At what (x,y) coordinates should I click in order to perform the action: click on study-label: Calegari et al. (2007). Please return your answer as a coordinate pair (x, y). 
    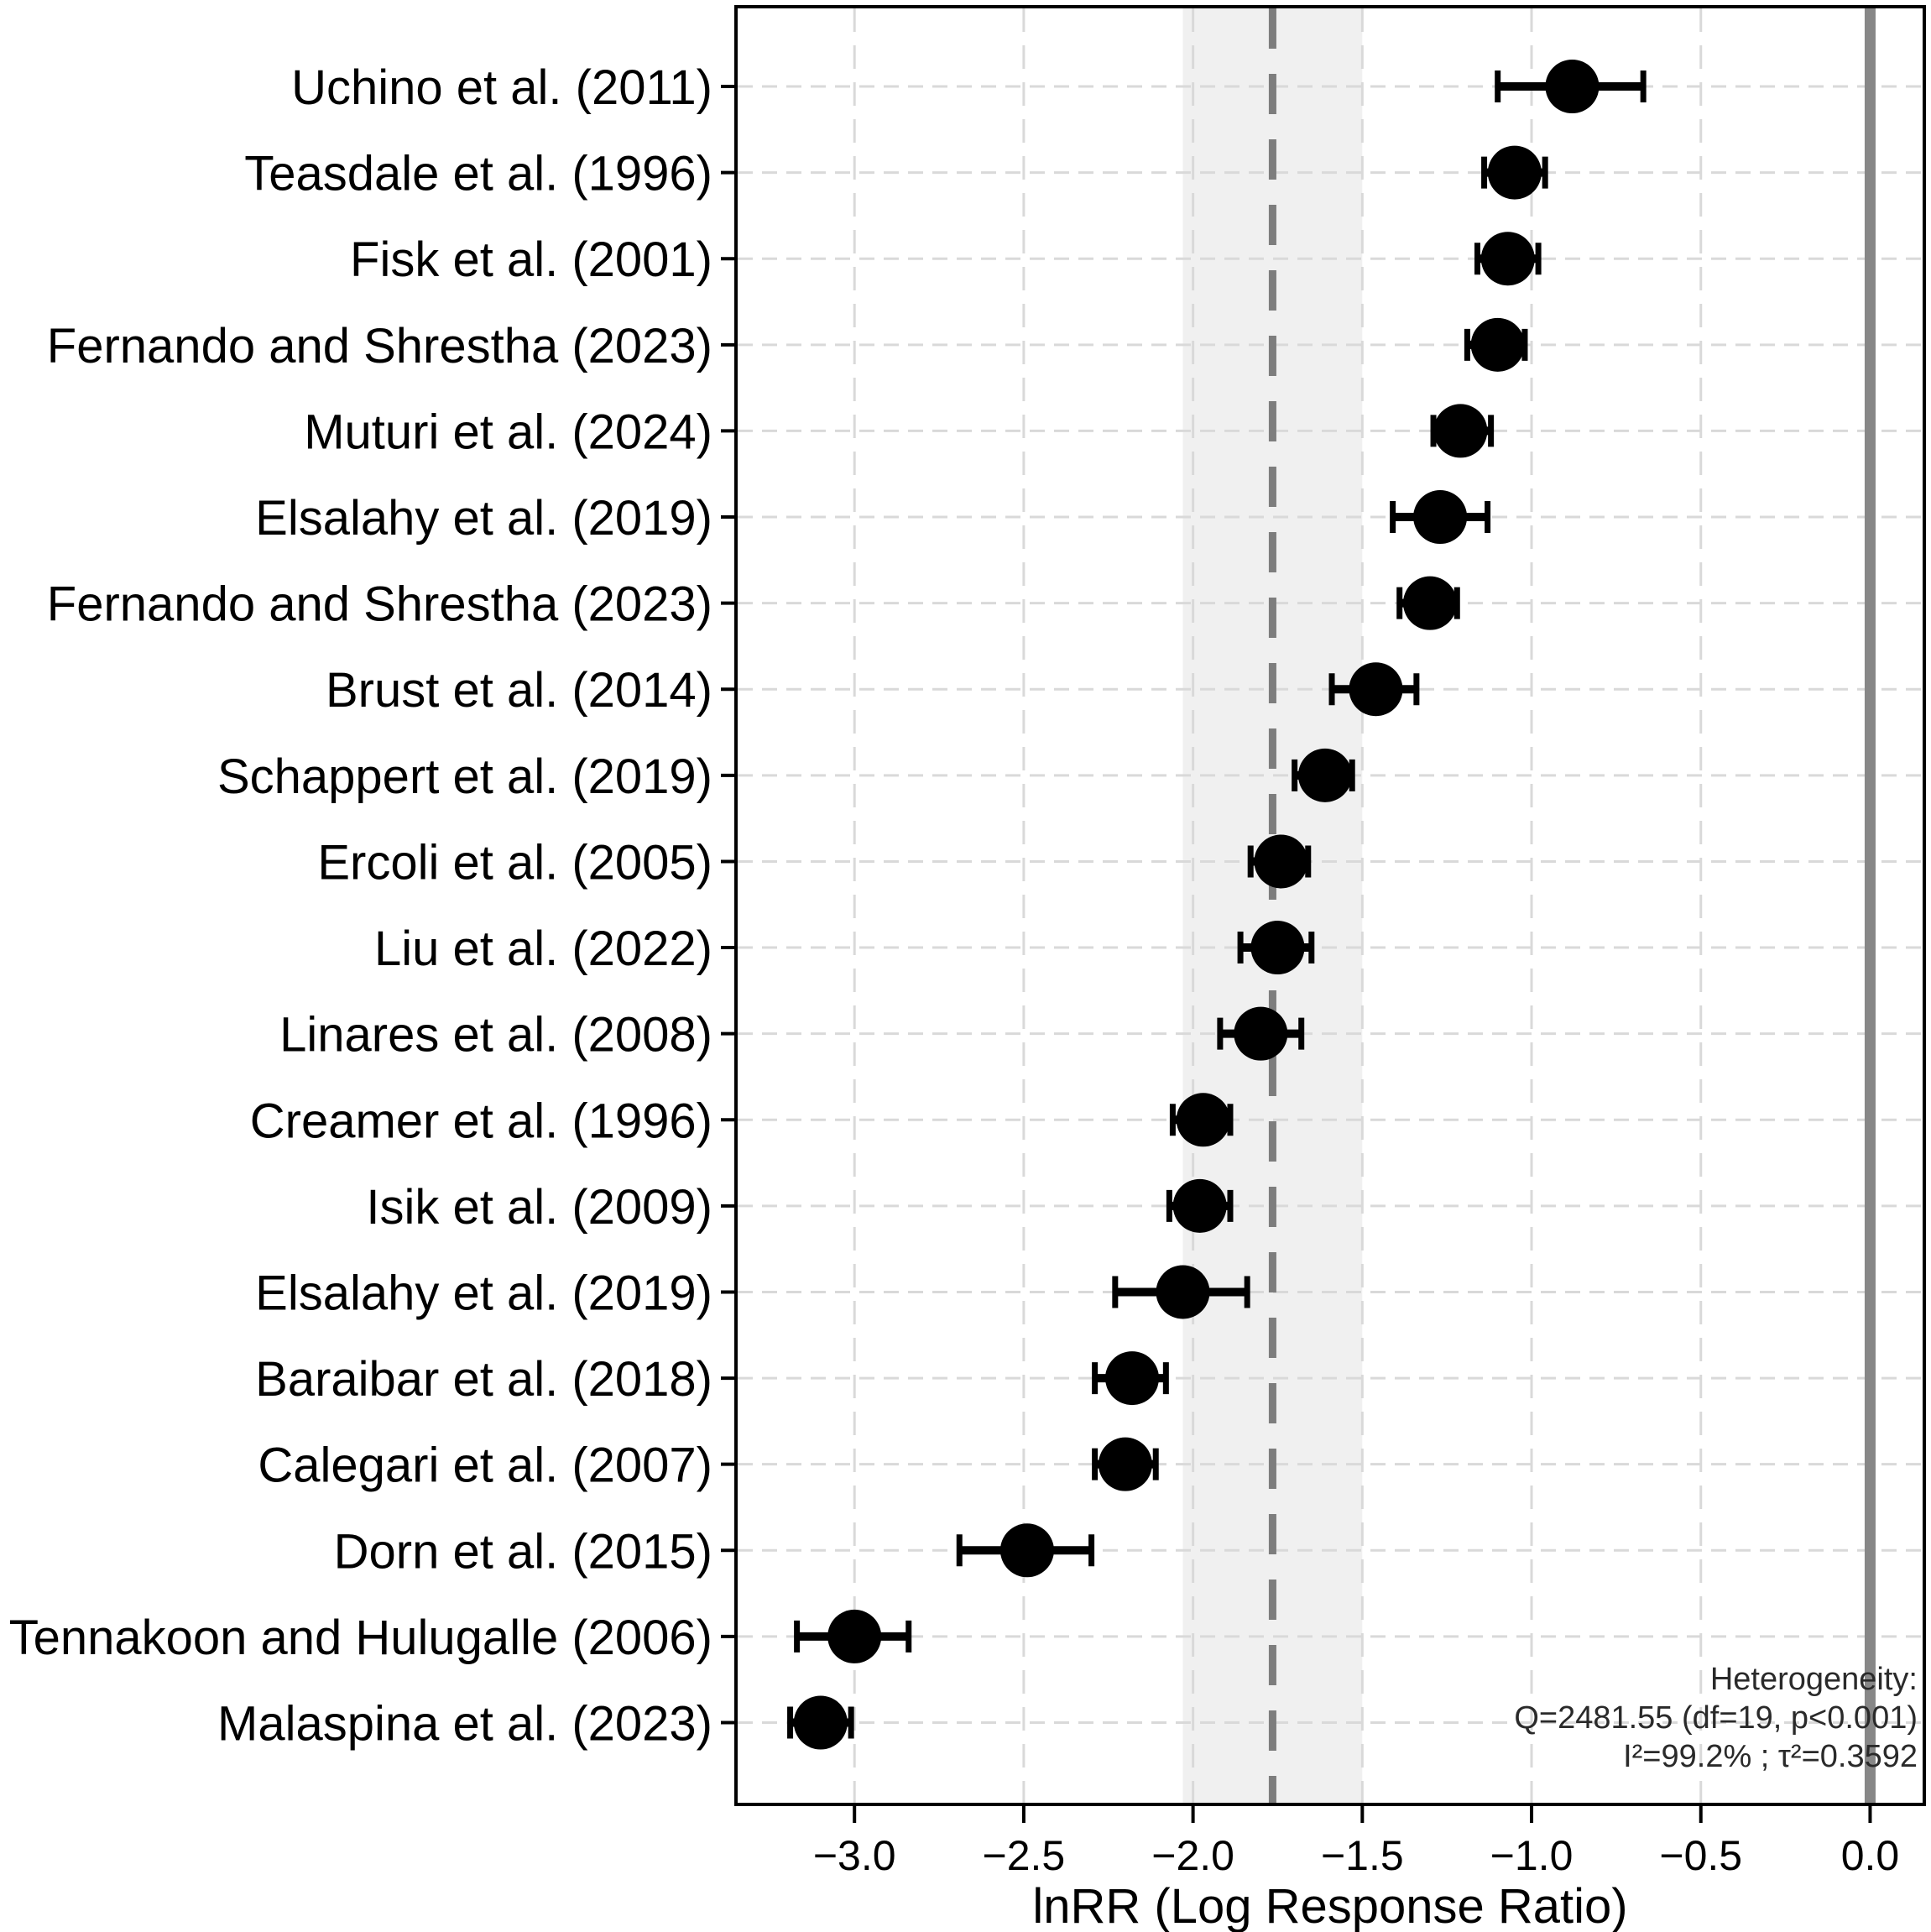
    Looking at the image, I should click on (485, 1466).